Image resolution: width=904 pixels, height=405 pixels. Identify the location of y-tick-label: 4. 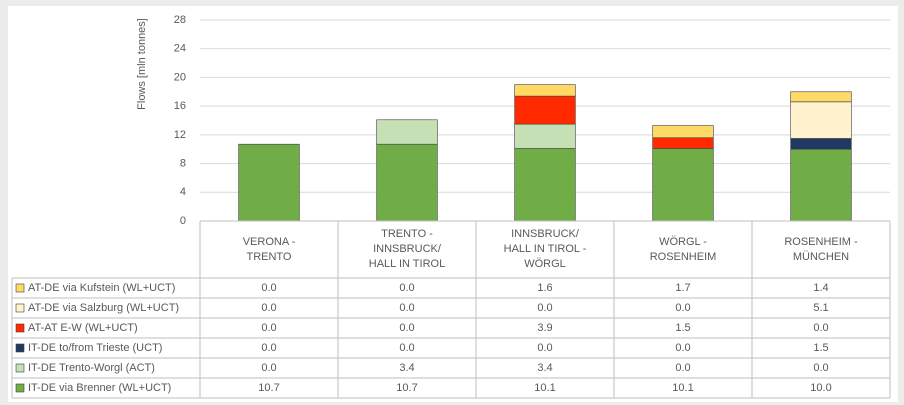
(183, 192).